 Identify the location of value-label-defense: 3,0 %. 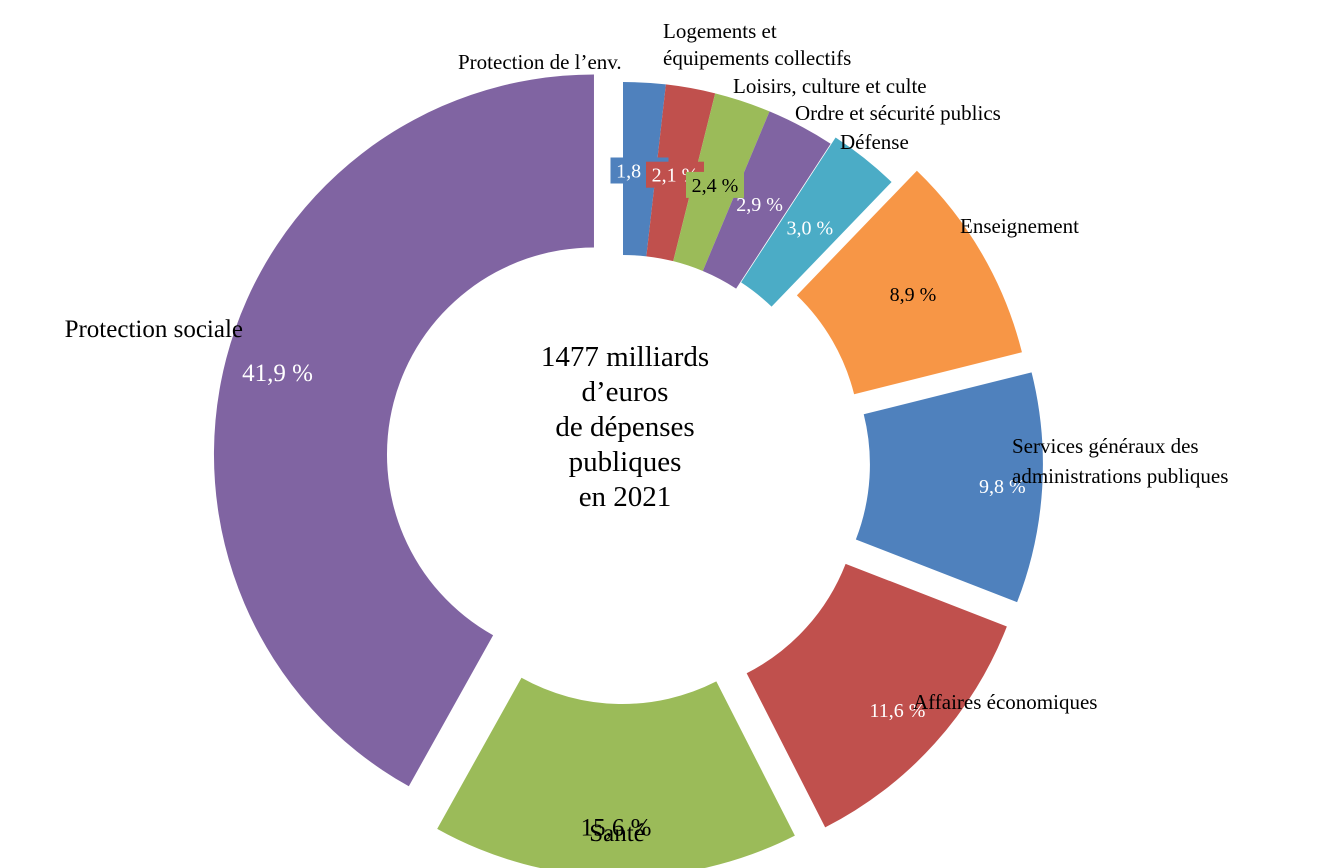
(809, 228).